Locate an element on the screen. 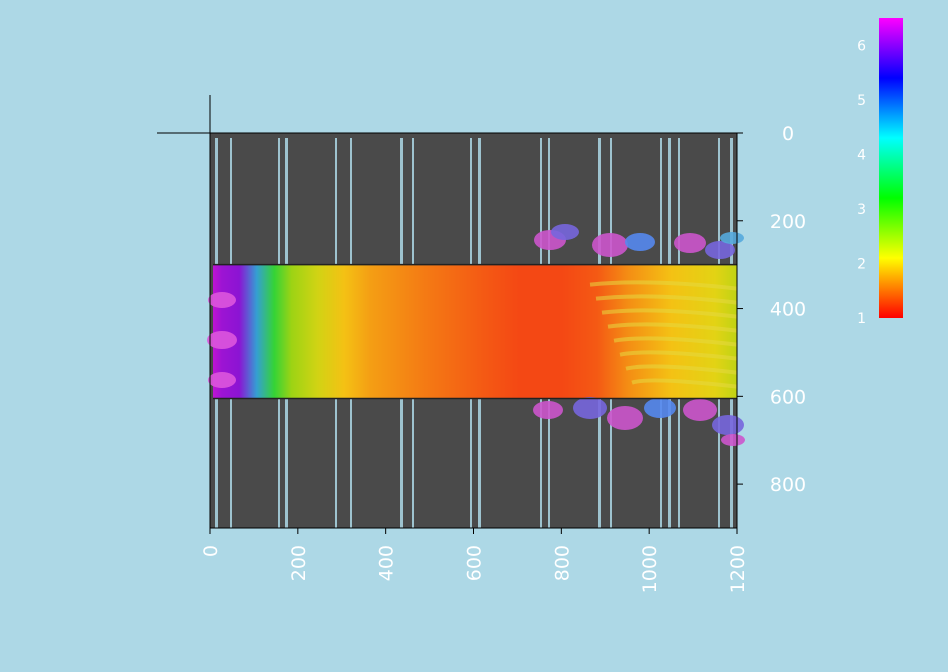 The height and width of the screenshot is (672, 948). x-tick-label: 800 is located at coordinates (562, 563).